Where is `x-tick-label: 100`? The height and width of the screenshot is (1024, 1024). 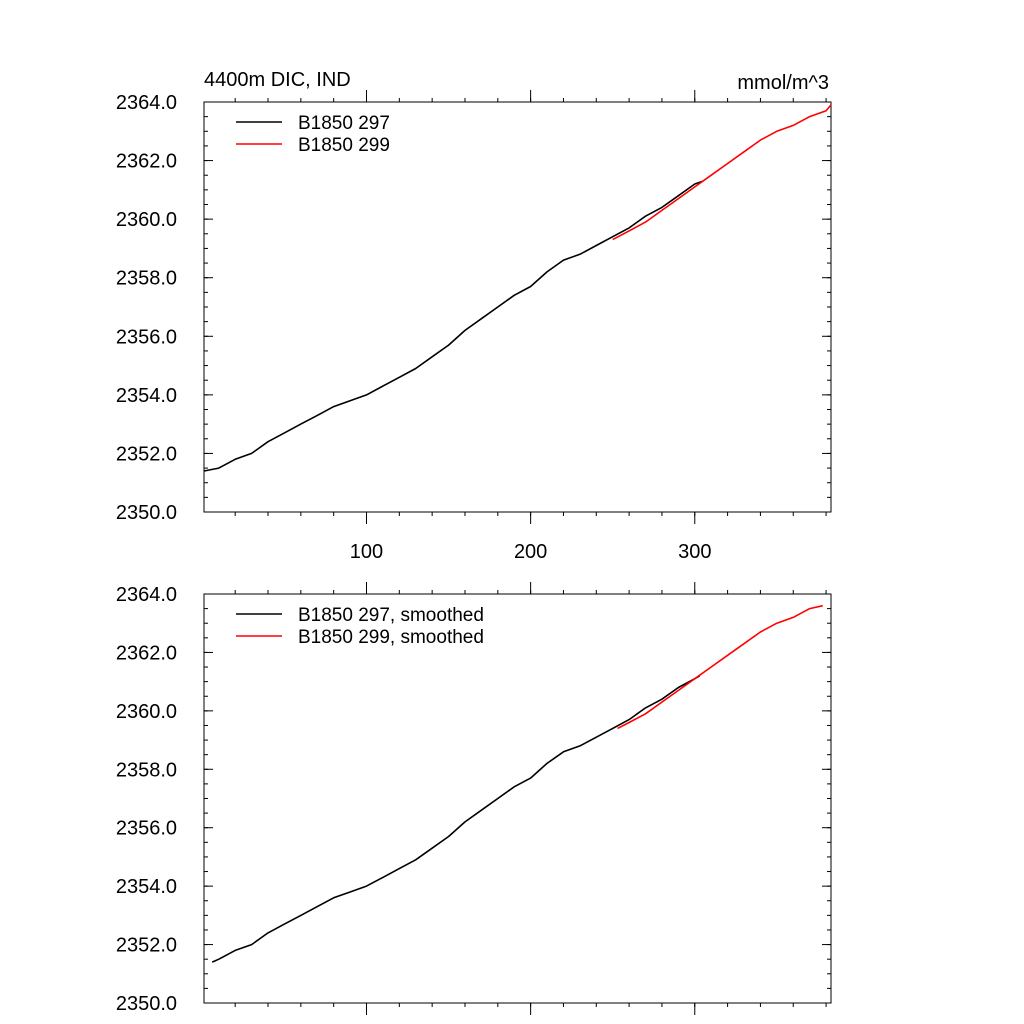 x-tick-label: 100 is located at coordinates (366, 552).